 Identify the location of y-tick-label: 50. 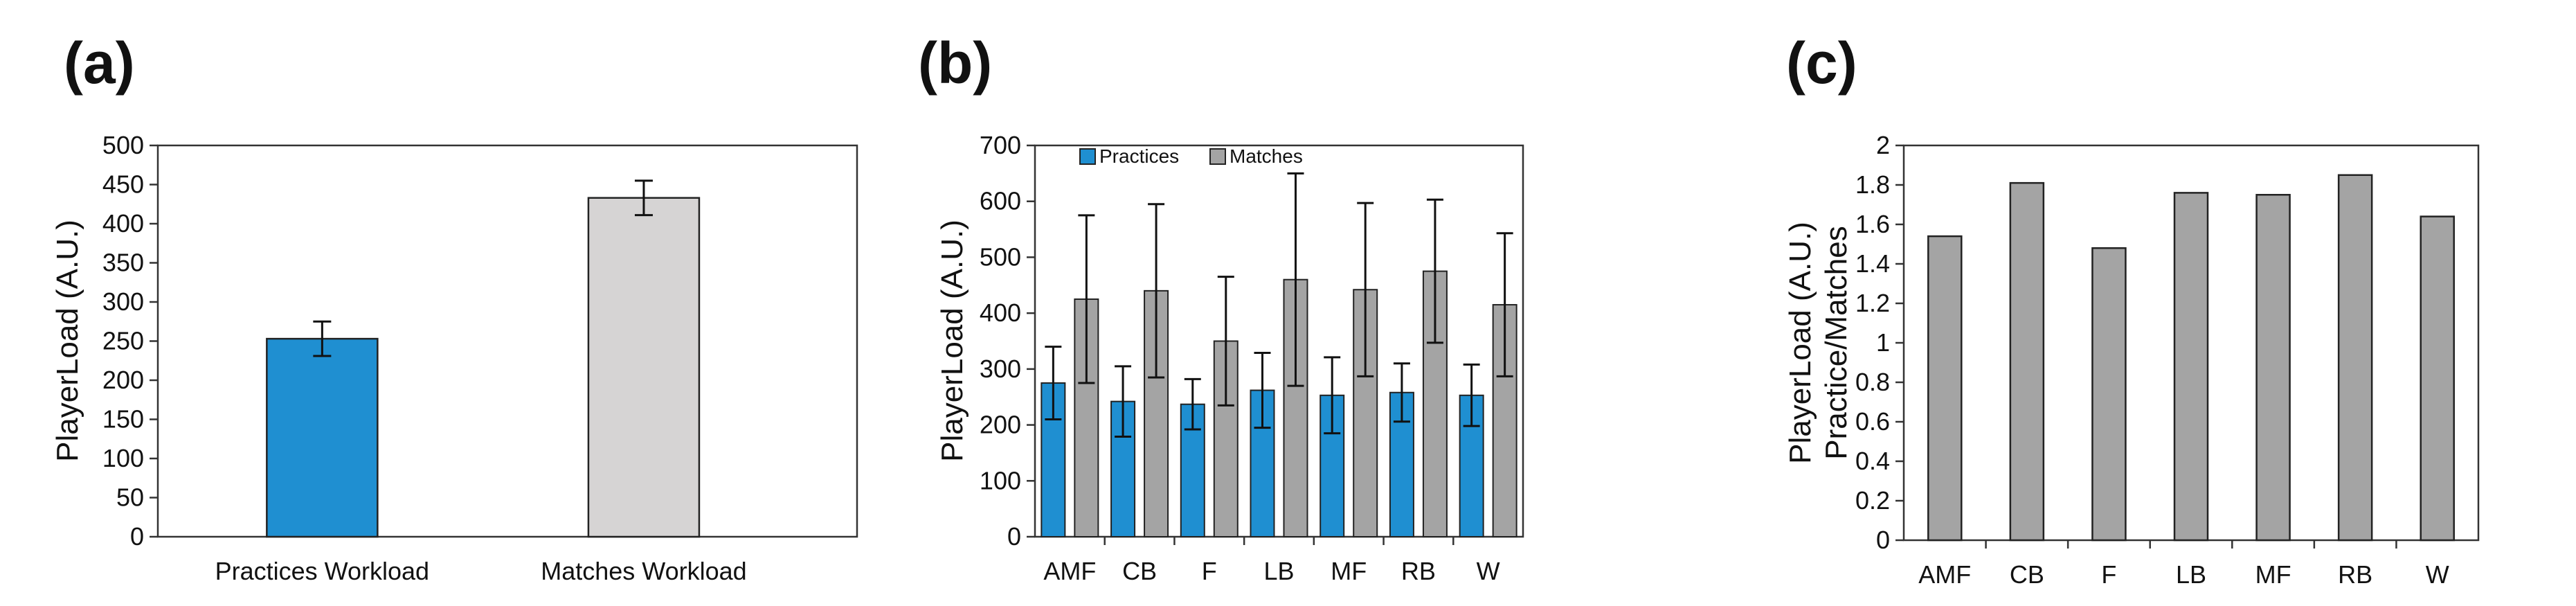
(130, 498).